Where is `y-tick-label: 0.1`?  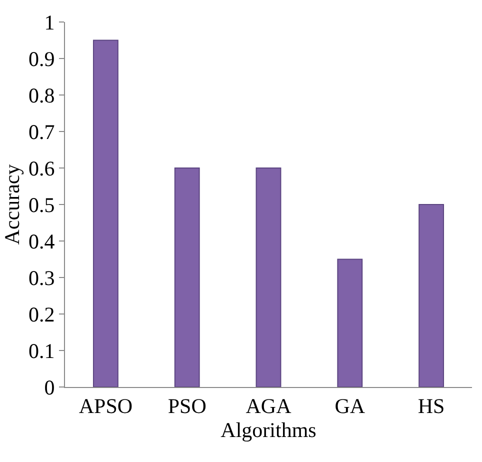 y-tick-label: 0.1 is located at coordinates (41, 350).